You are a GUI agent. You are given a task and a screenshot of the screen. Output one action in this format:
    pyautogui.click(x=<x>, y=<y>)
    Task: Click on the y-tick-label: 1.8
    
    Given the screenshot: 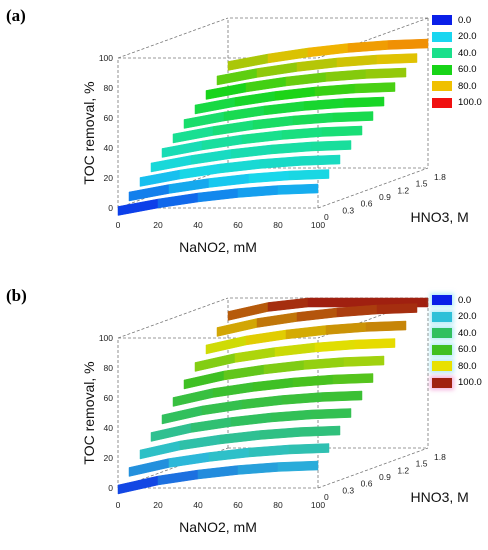 What is the action you would take?
    pyautogui.click(x=440, y=177)
    